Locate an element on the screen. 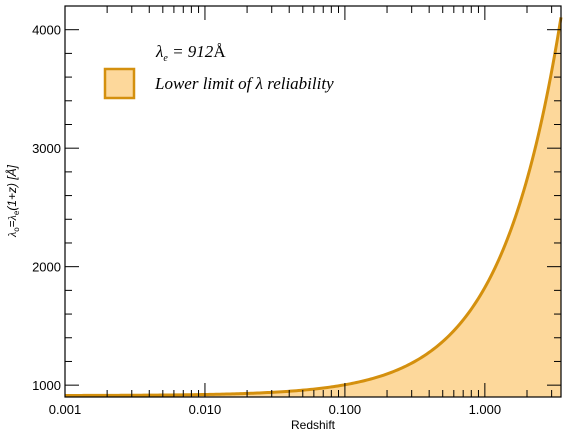 The width and height of the screenshot is (563, 431). x-tick-label: 1.000 is located at coordinates (485, 409).